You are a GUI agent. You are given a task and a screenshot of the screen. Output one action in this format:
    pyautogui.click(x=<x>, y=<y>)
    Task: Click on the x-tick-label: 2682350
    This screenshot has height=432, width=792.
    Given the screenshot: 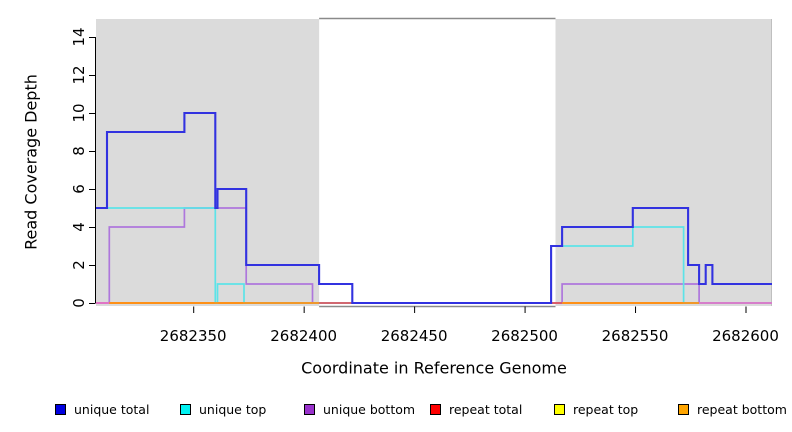 What is the action you would take?
    pyautogui.click(x=193, y=336)
    